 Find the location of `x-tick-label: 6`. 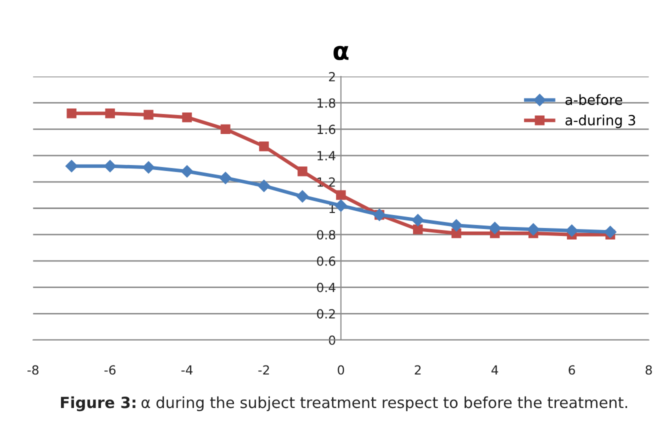

x-tick-label: 6 is located at coordinates (571, 370).